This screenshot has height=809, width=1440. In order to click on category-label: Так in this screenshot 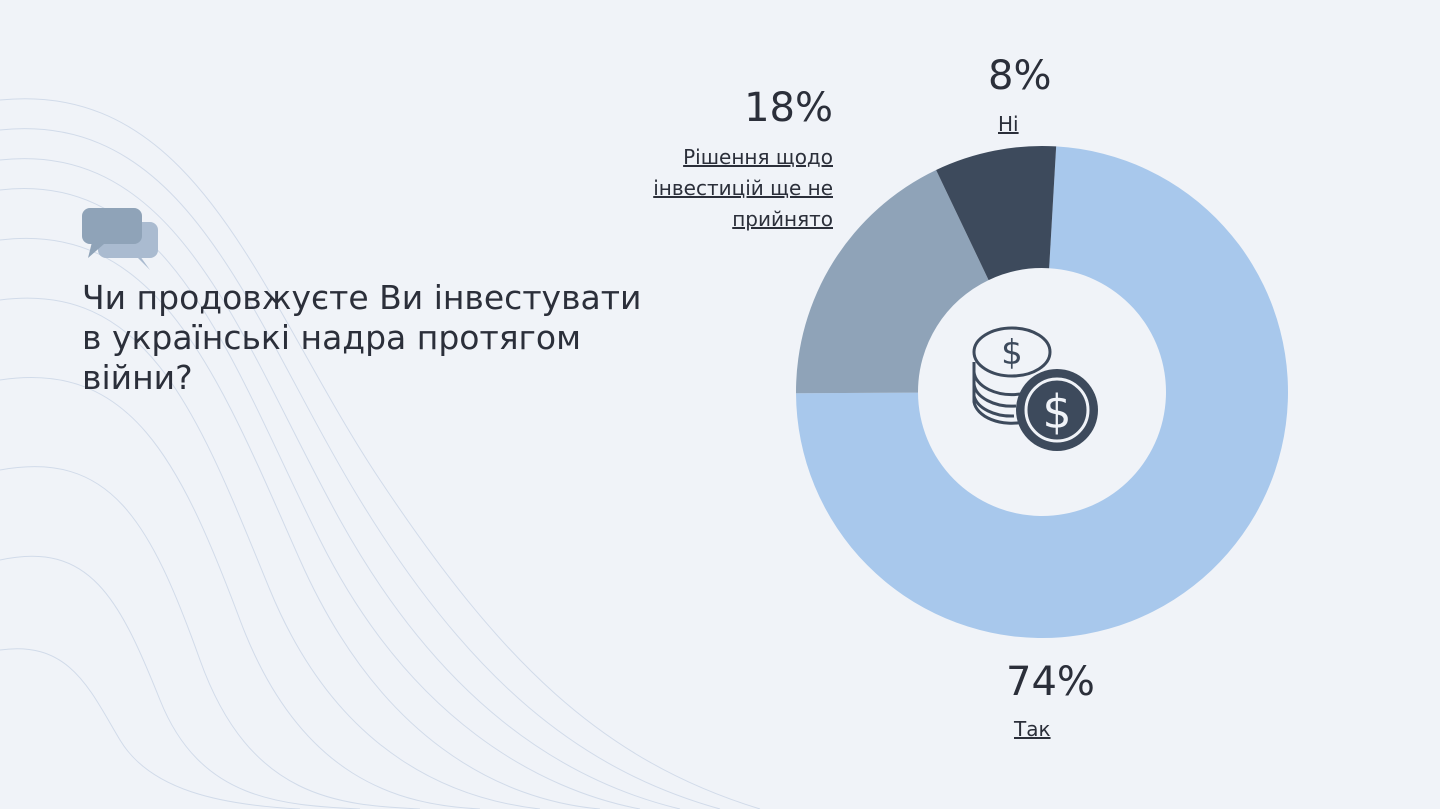, I will do `click(1032, 729)`.